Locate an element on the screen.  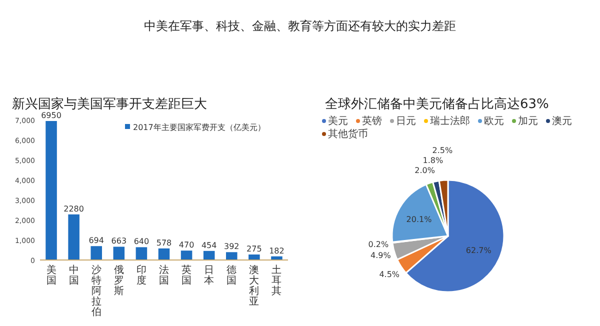
data-label: 62.7% is located at coordinates (479, 250).